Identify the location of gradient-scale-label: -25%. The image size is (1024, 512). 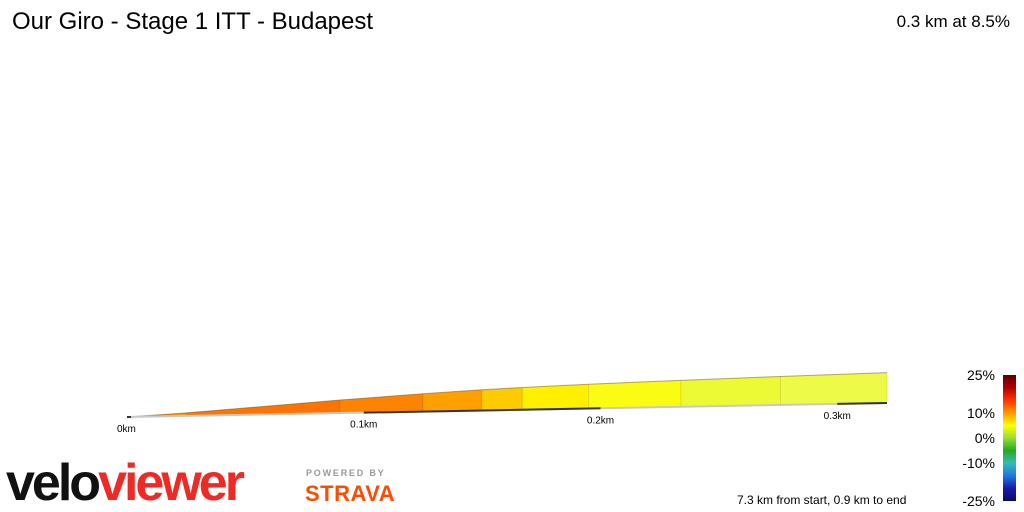
(978, 501).